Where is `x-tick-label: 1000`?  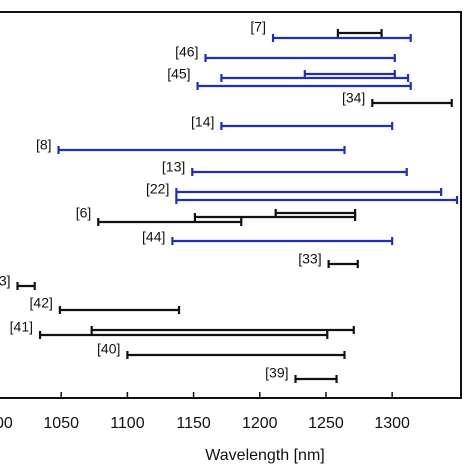 x-tick-label: 1000 is located at coordinates (6, 423).